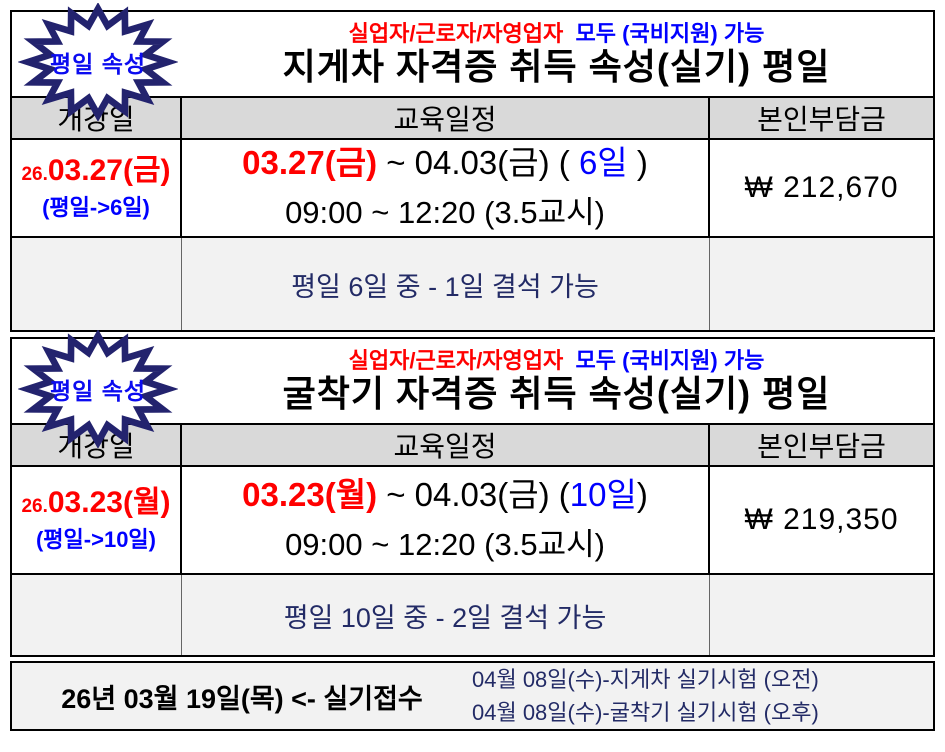 The width and height of the screenshot is (945, 752). Describe the element at coordinates (96, 170) in the screenshot. I see `start-date: 26.03.27(금)` at that location.